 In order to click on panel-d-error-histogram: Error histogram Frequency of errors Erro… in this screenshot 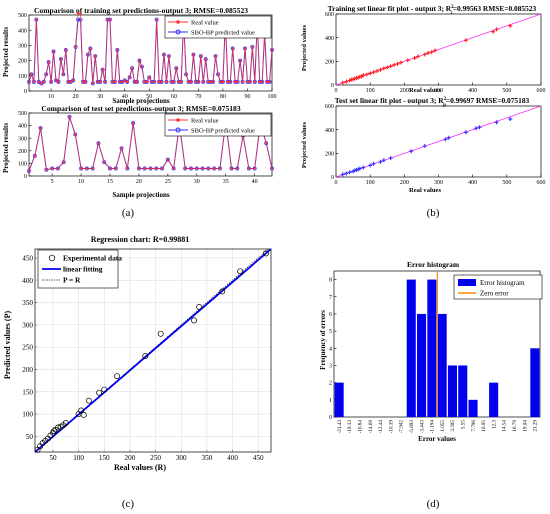, I will do `click(431, 351)`.